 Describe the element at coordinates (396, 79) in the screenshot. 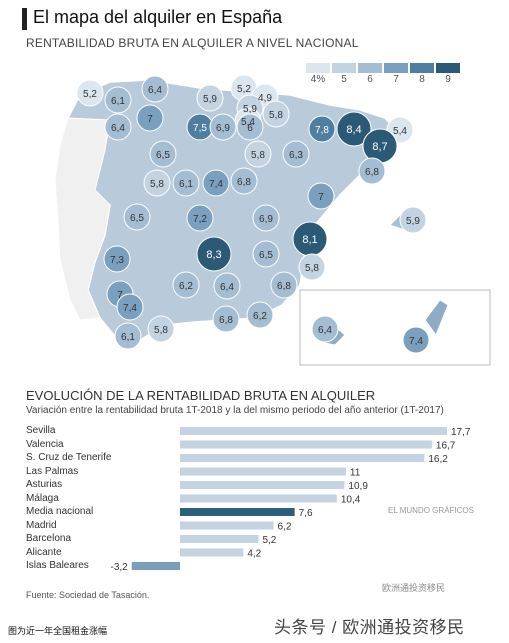

I see `legend-label: 7` at that location.